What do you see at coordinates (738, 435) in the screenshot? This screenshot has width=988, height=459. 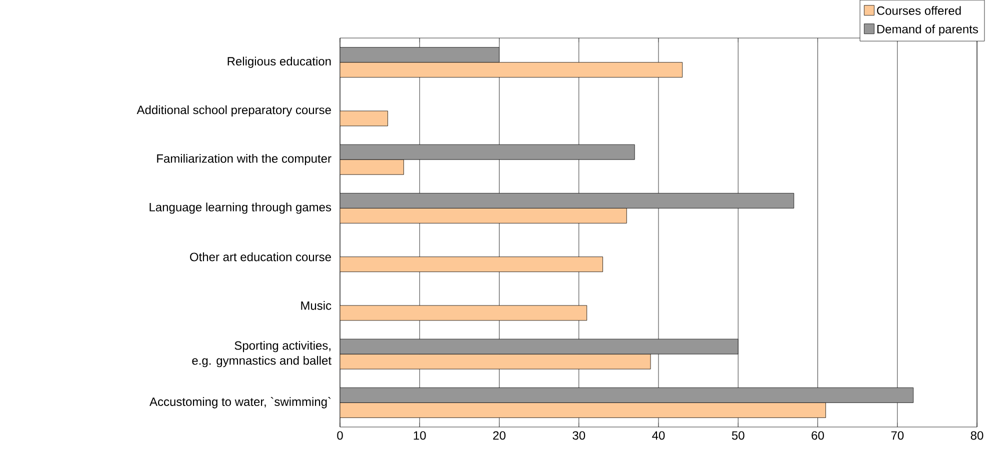 I see `x-tick-label: 50` at bounding box center [738, 435].